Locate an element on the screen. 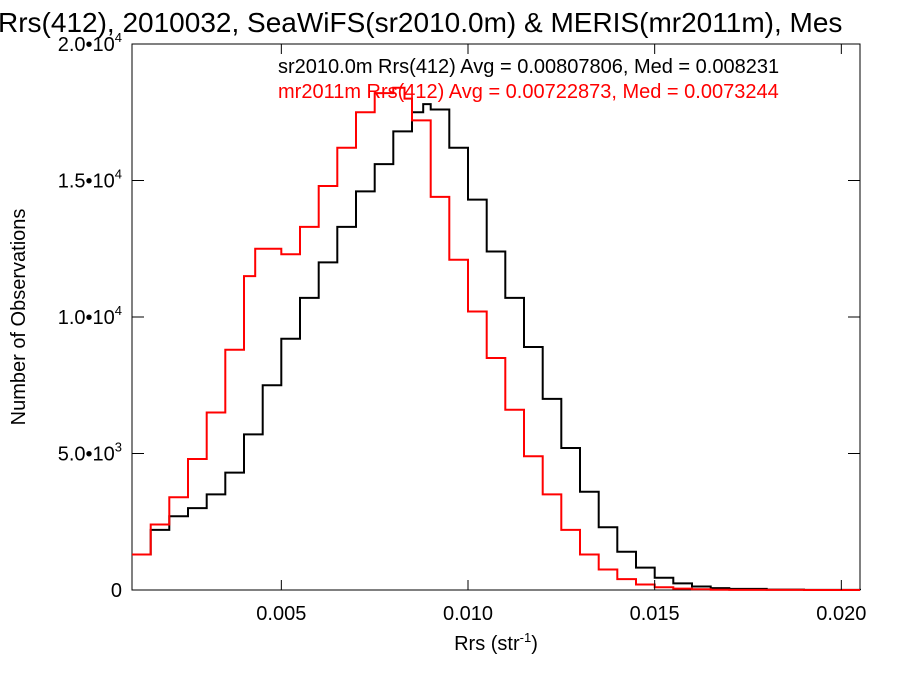 This screenshot has height=675, width=900. x-axis-label-main: Rrs (str is located at coordinates (487, 644).